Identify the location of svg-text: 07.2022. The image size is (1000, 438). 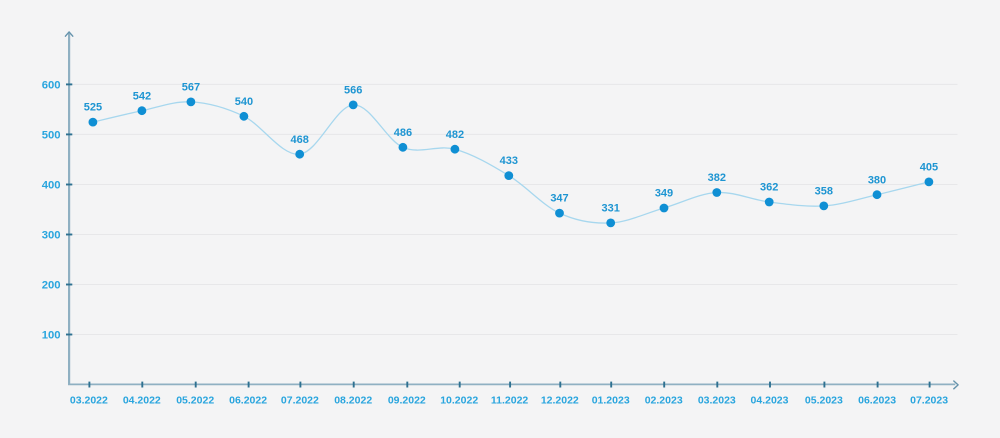
(300, 400).